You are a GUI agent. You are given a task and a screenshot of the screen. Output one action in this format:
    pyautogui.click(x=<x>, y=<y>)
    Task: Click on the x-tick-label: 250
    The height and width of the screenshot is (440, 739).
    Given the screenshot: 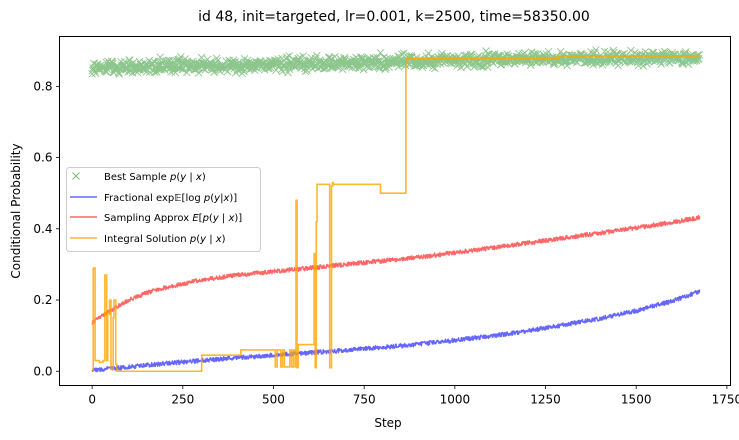 What is the action you would take?
    pyautogui.click(x=182, y=400)
    